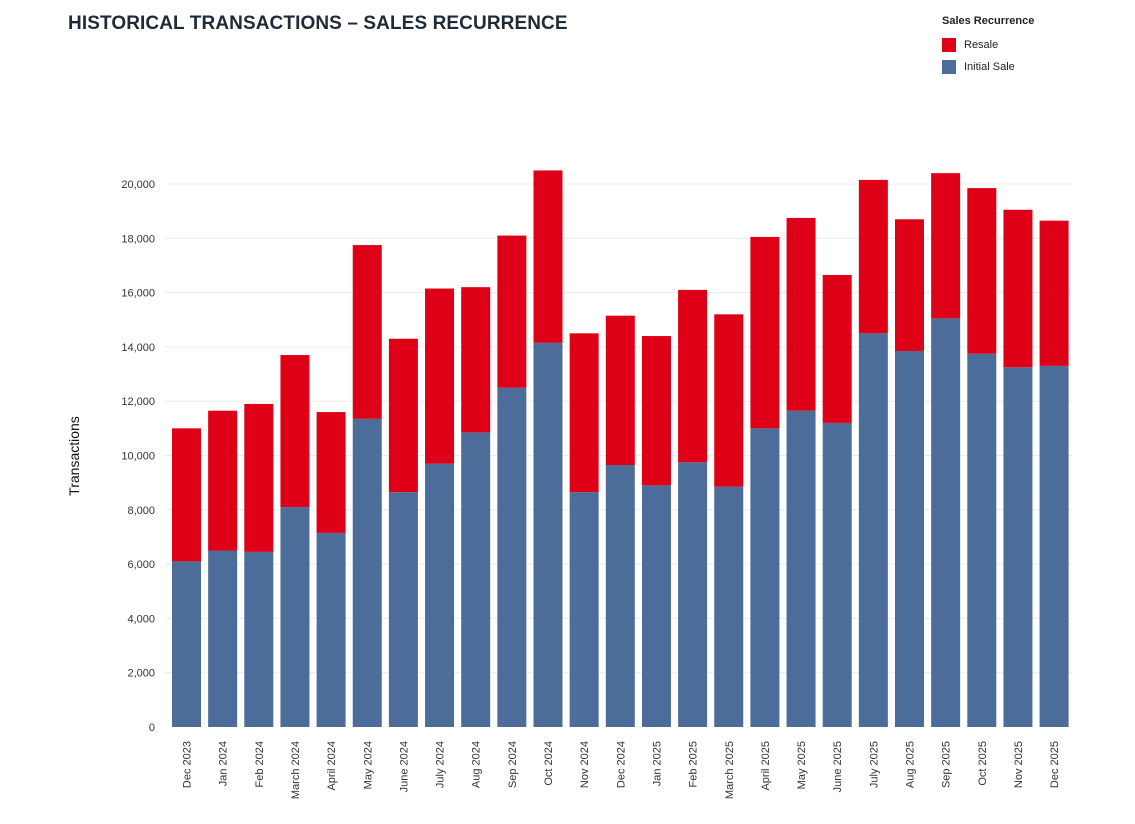 This screenshot has height=824, width=1135. Describe the element at coordinates (1055, 764) in the screenshot. I see `x-tick-label: Dec 2025` at that location.